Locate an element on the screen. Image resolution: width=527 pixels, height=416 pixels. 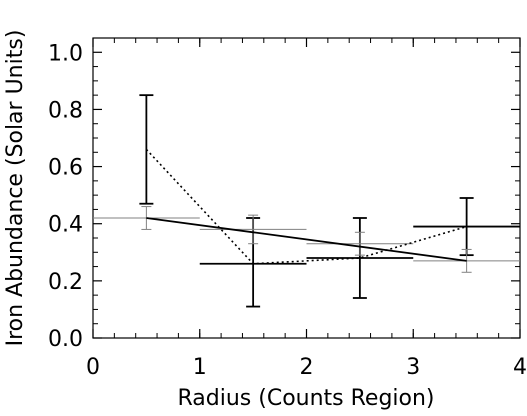
y-tick-label: 0.6 is located at coordinates (65, 168).